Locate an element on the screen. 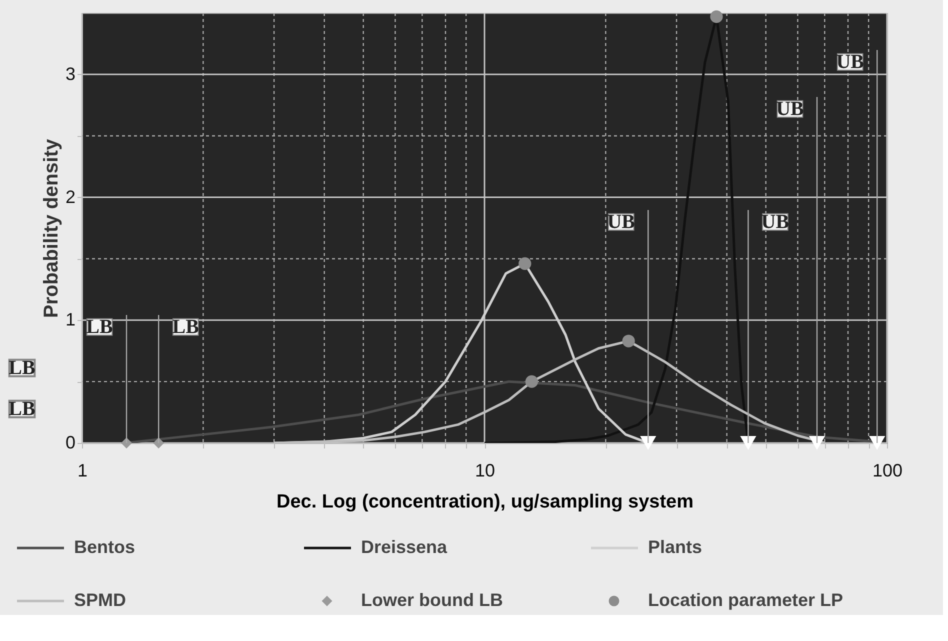 This screenshot has width=948, height=641. legend-label: Dreissena is located at coordinates (404, 547).